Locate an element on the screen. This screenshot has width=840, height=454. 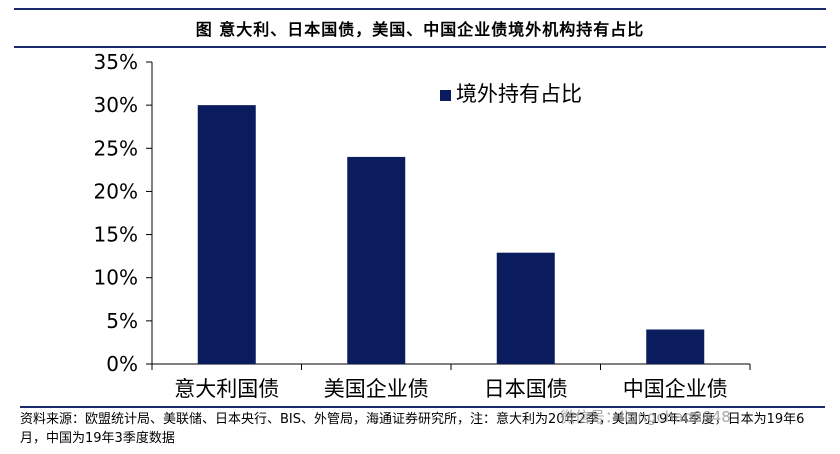
x-tick-label: 意大利国债 is located at coordinates (226, 389).